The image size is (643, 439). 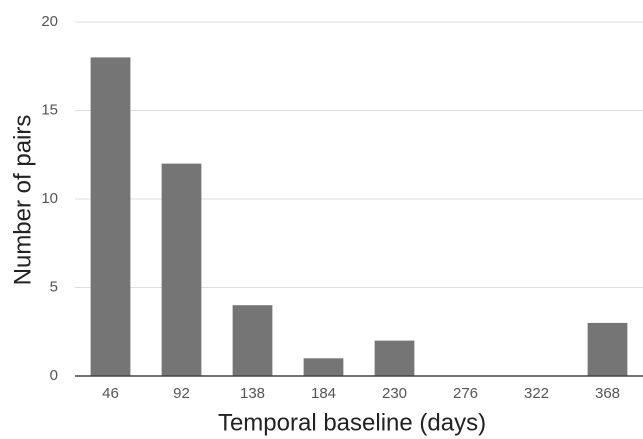 I want to click on y-tick-label: 0, so click(x=54, y=375).